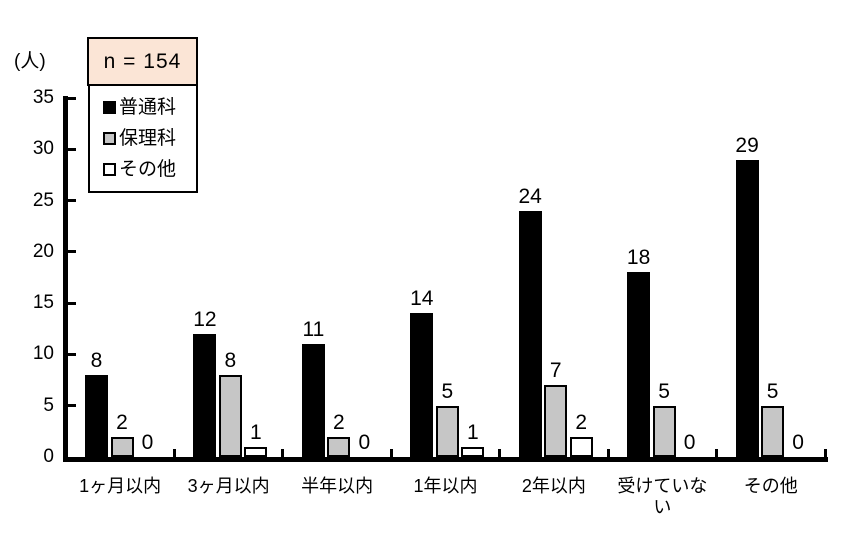  What do you see at coordinates (48, 405) in the screenshot?
I see `y-tick-label: 5` at bounding box center [48, 405].